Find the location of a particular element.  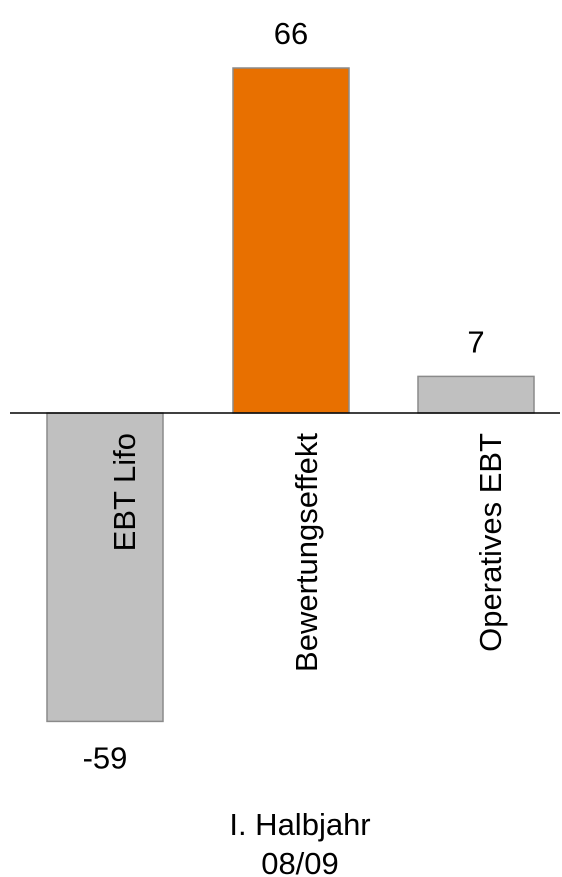

value-label-bewertungseffekt: 66 is located at coordinates (291, 33).